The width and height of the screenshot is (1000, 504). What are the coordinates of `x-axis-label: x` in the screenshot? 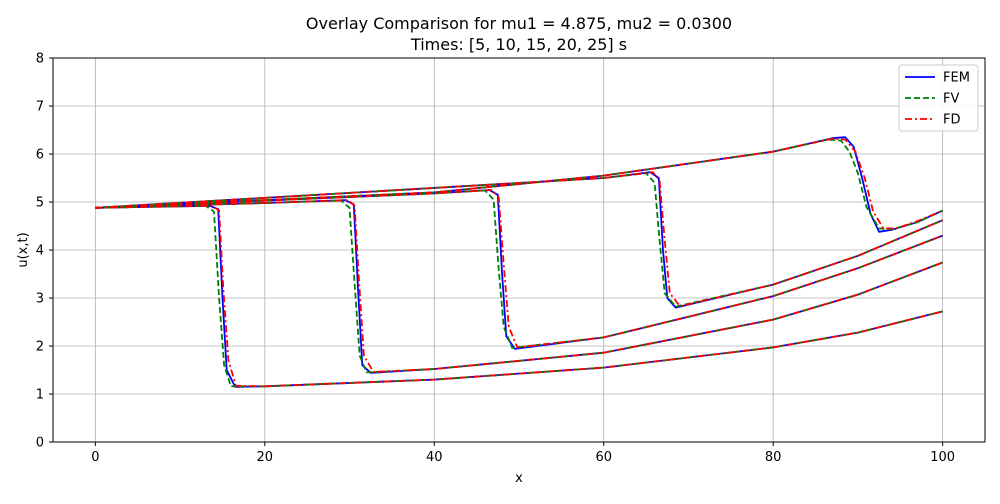 It's located at (519, 478).